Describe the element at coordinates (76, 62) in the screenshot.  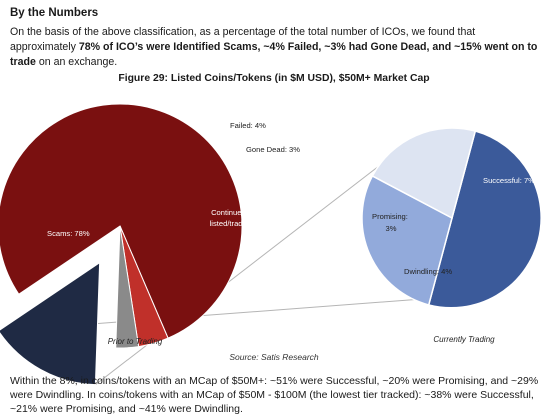
I see `intro-text-end: on an exchange.` at that location.